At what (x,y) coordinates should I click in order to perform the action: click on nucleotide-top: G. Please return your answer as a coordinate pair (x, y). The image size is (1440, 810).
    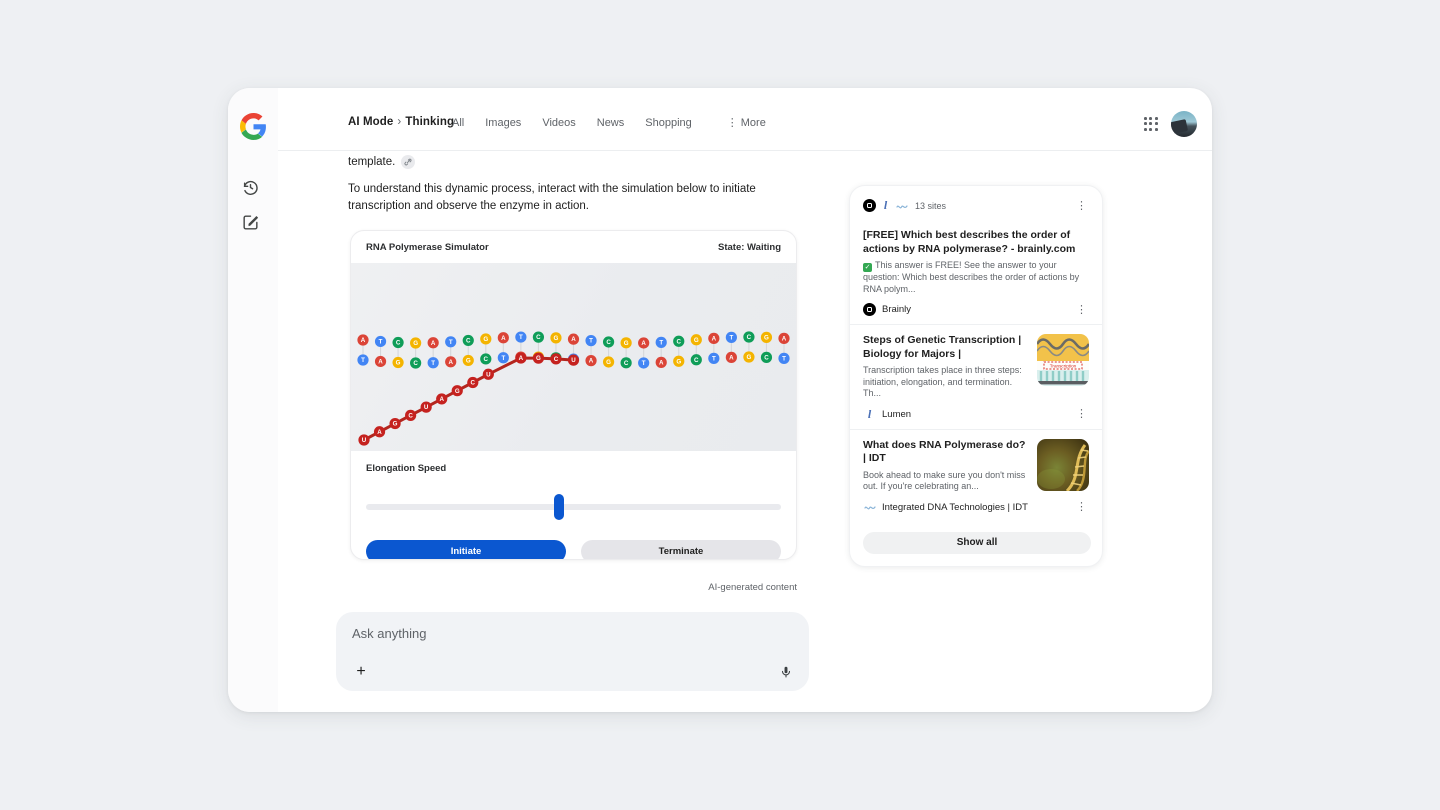
    Looking at the image, I should click on (556, 338).